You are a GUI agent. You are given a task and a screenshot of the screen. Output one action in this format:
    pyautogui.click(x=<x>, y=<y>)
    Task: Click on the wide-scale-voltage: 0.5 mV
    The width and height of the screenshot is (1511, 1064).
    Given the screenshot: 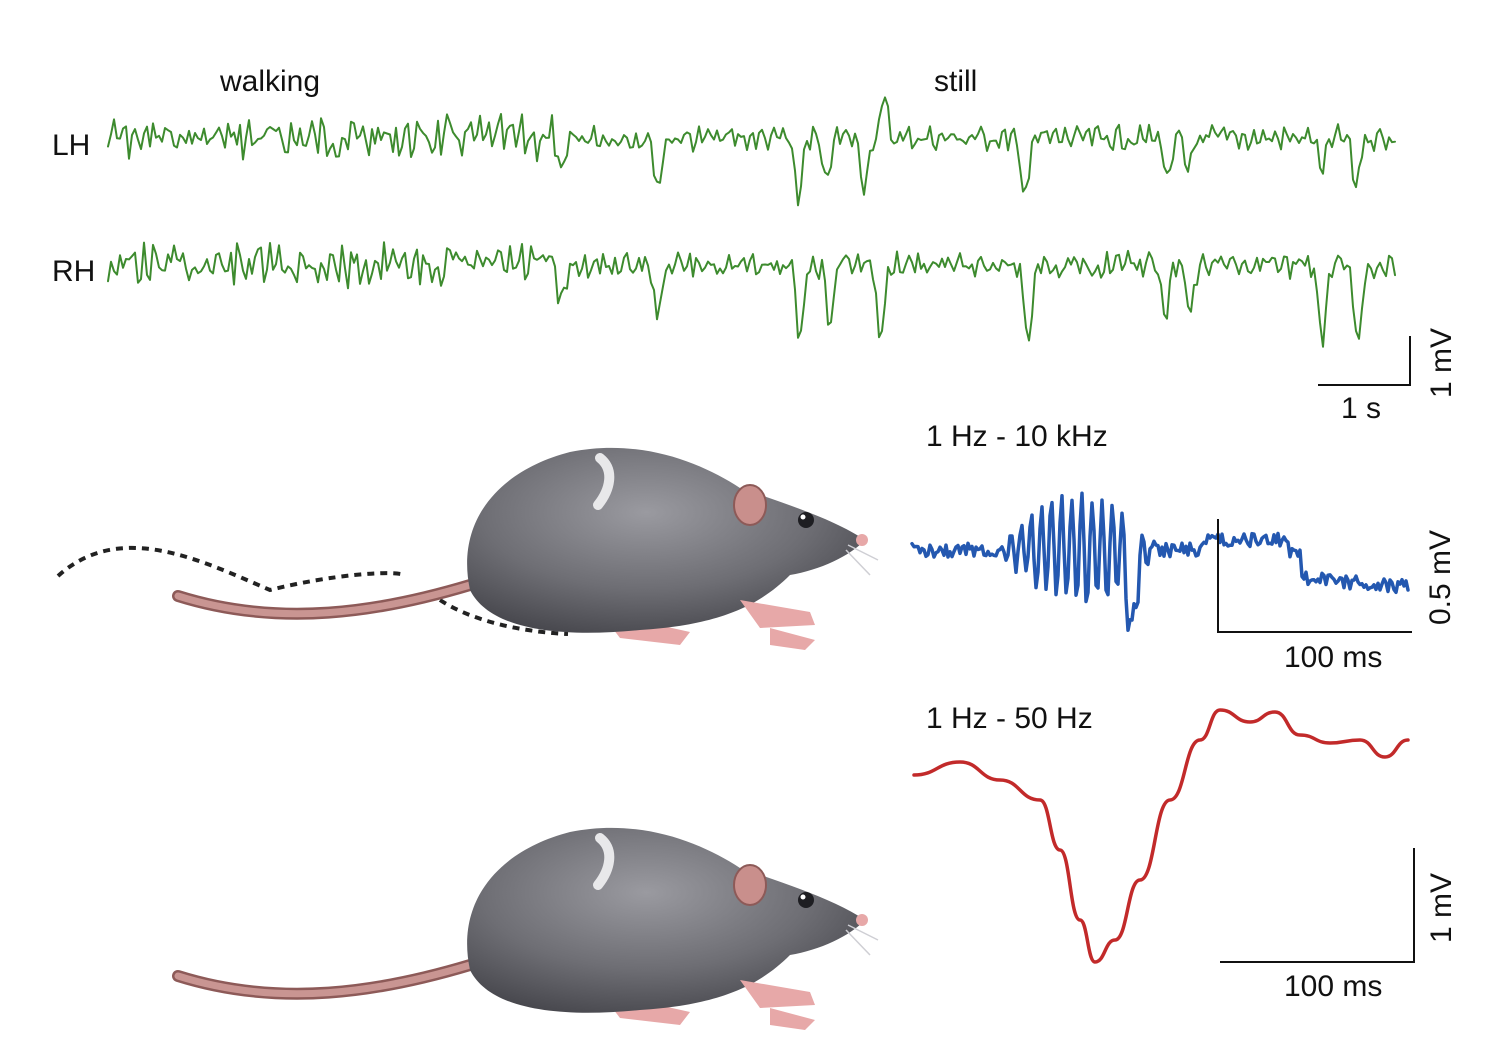 What is the action you would take?
    pyautogui.click(x=1440, y=577)
    